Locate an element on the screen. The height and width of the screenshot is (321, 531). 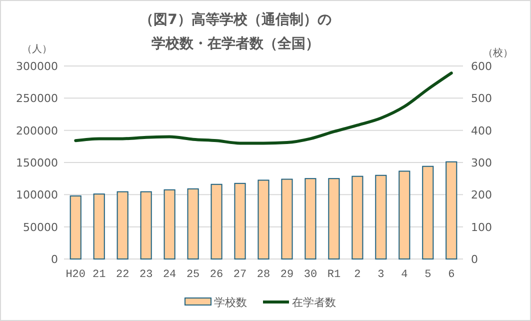
chart-subtitle: 学校数・在学者数（全国） is located at coordinates (236, 44).